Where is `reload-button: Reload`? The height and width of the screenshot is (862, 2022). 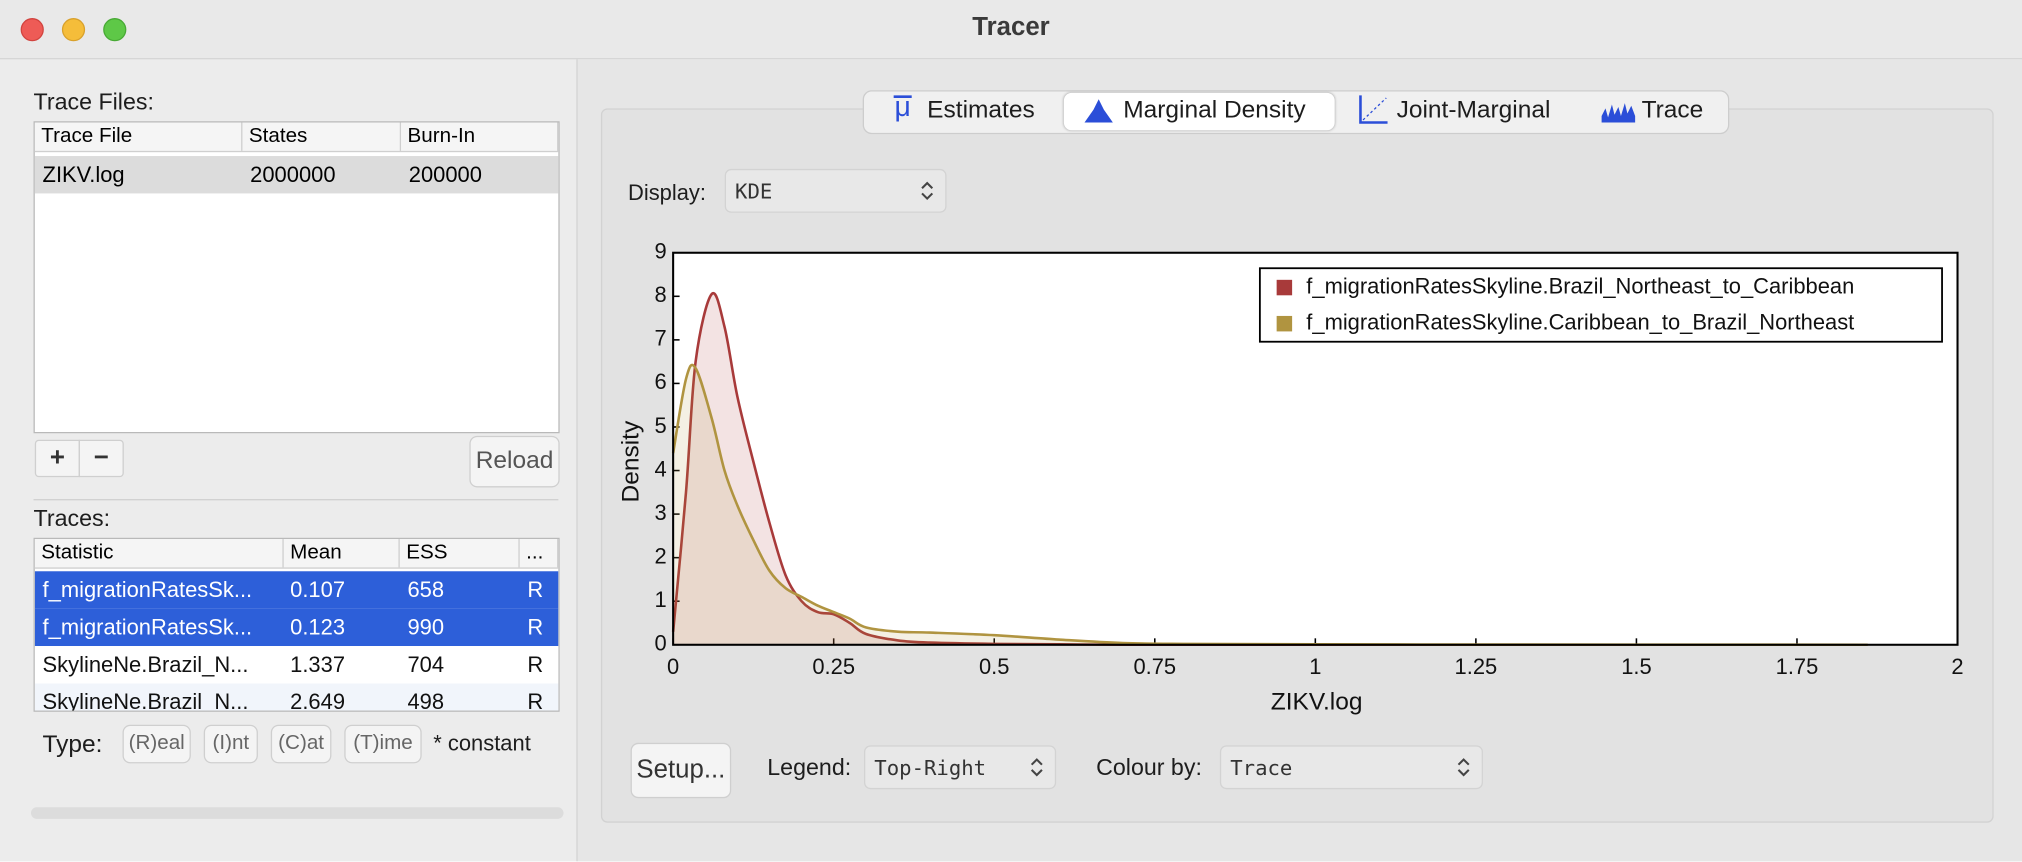 reload-button: Reload is located at coordinates (514, 461).